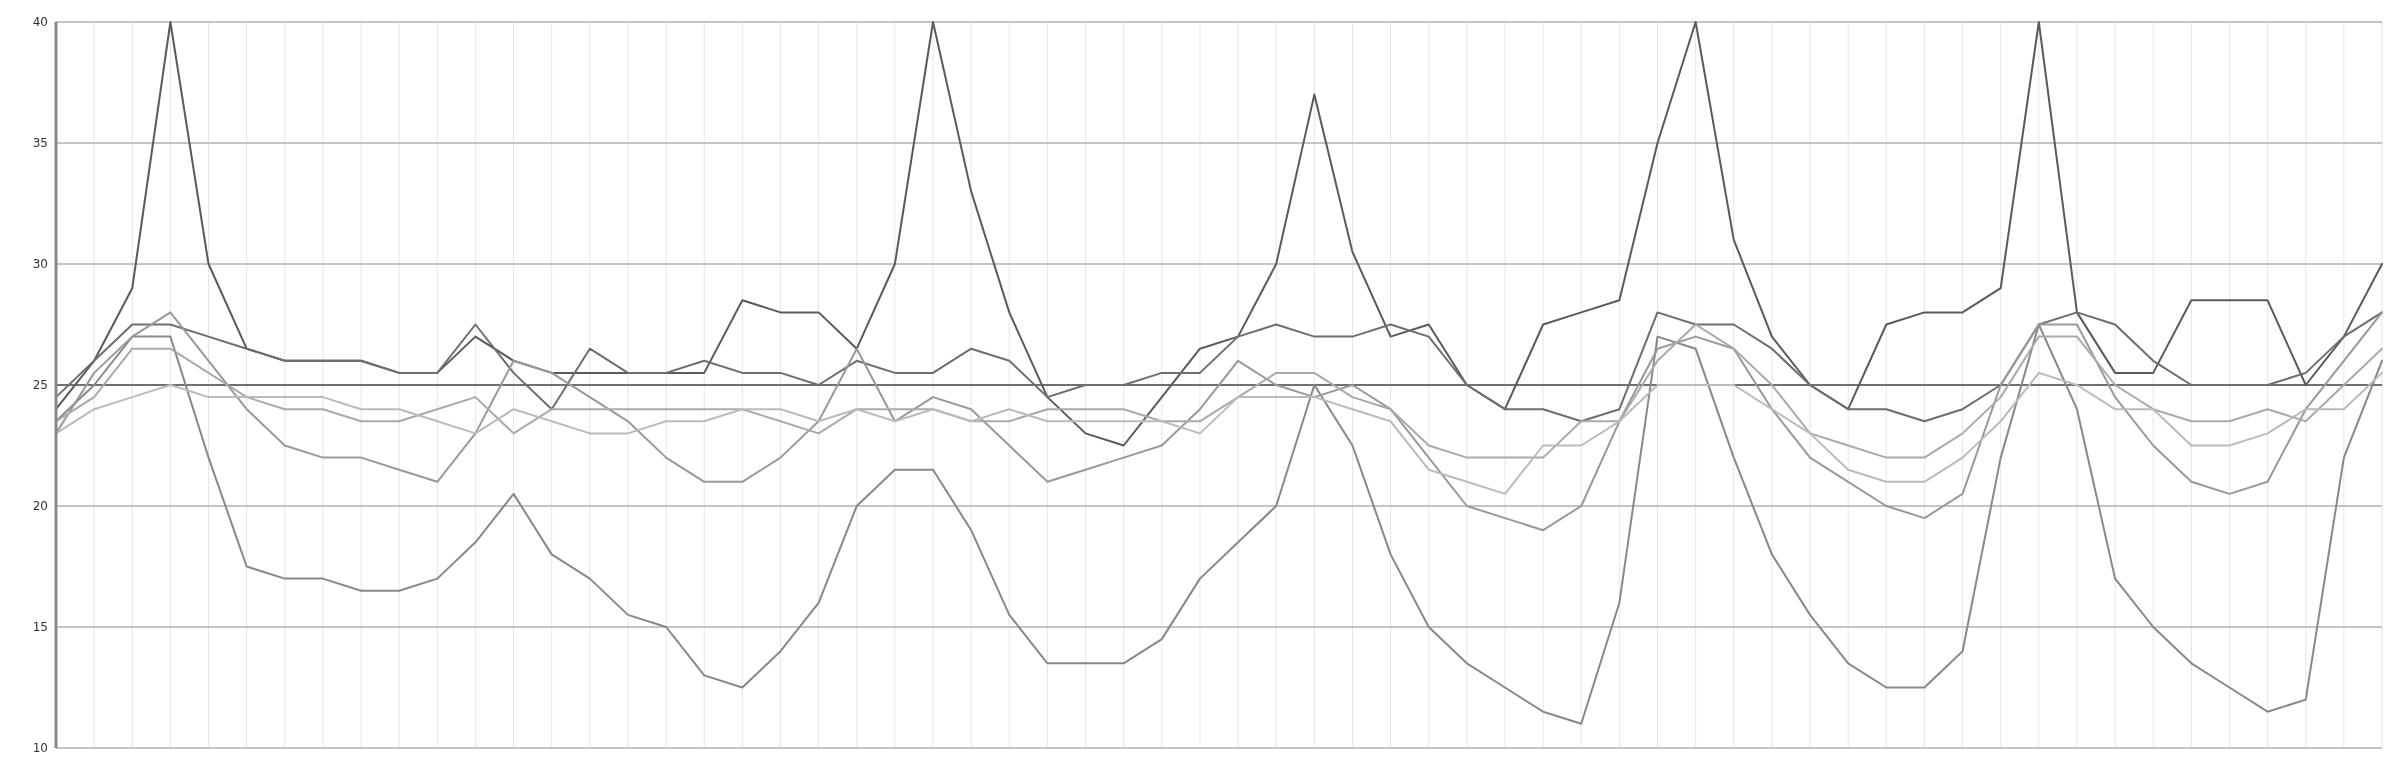  I want to click on y-tick-label: 20, so click(40, 506).